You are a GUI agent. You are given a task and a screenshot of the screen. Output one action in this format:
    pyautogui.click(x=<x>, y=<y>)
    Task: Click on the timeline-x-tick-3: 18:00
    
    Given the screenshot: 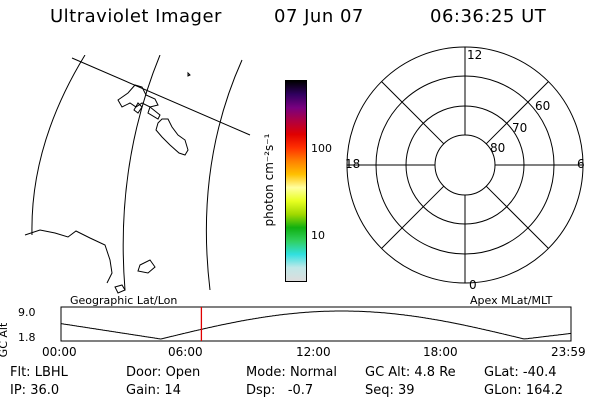 What is the action you would take?
    pyautogui.click(x=440, y=352)
    